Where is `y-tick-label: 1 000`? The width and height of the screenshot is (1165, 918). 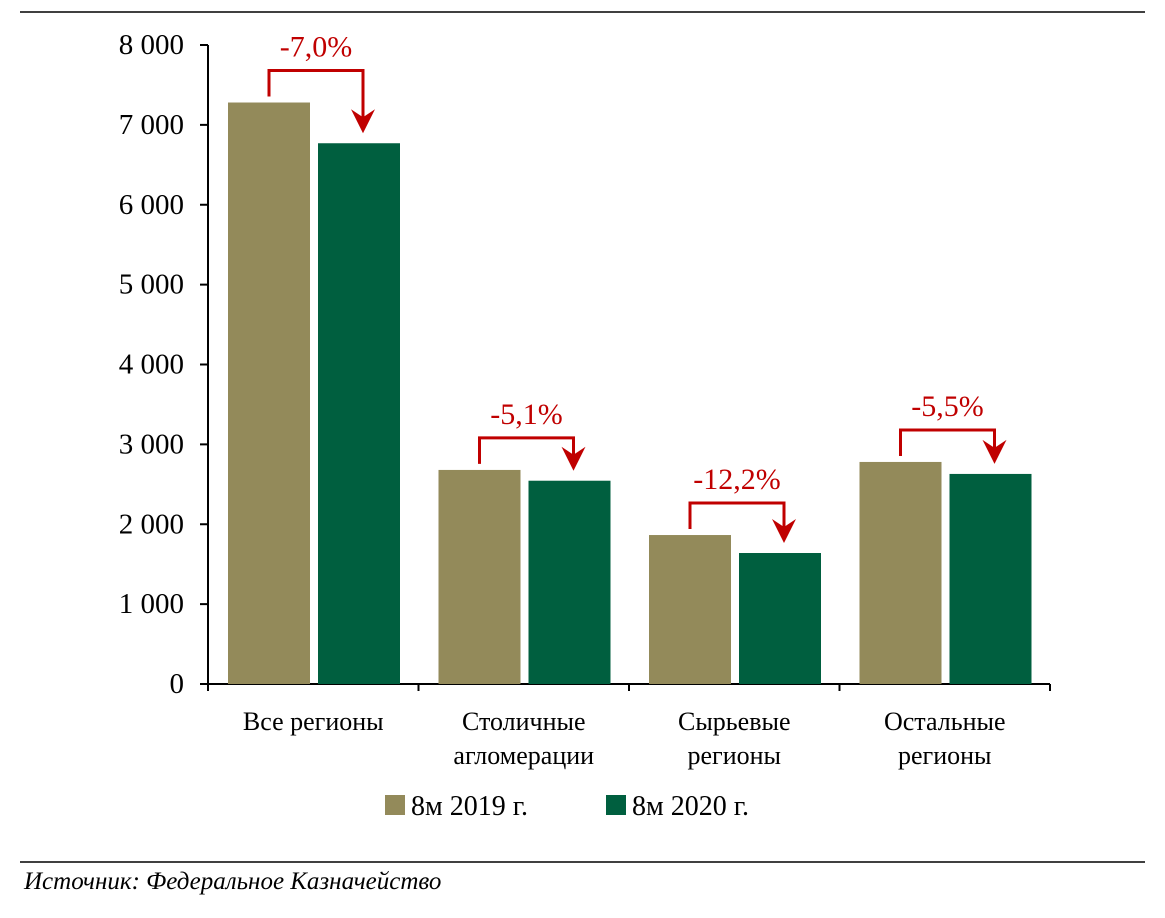 y-tick-label: 1 000 is located at coordinates (151, 604).